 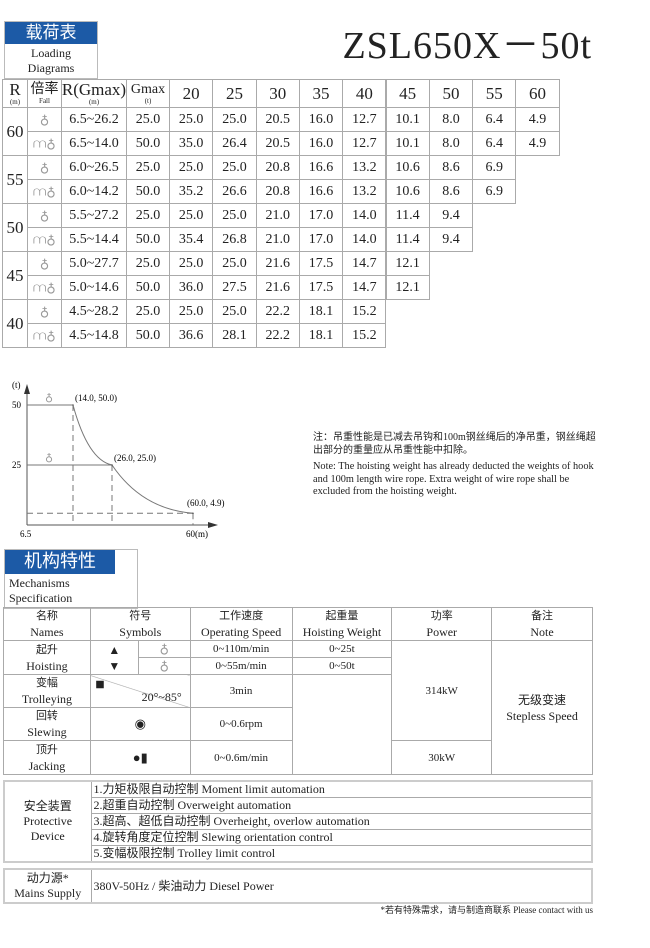 I want to click on jib-length: 55, so click(x=15, y=179).